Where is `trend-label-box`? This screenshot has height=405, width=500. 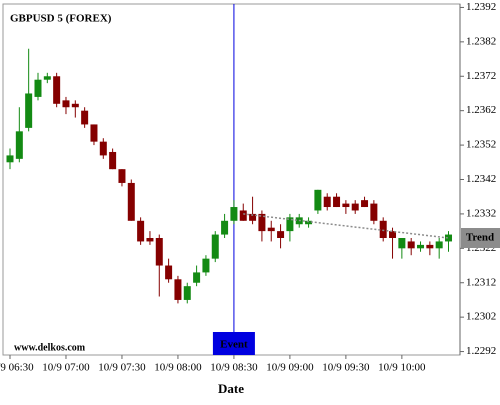
trend-label-box is located at coordinates (480, 238).